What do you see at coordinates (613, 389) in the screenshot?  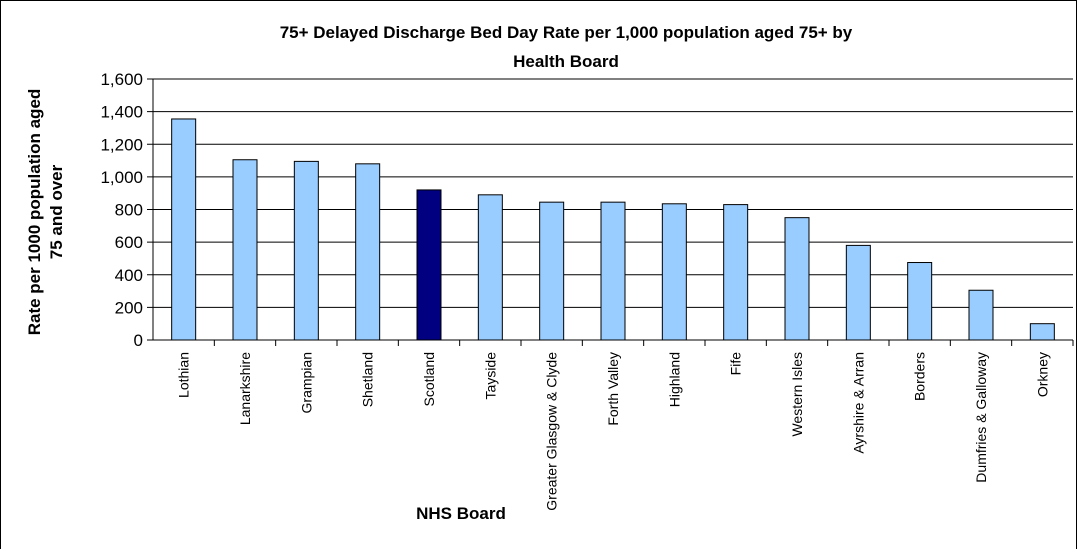 I see `x-tick-label: Forth Valley` at bounding box center [613, 389].